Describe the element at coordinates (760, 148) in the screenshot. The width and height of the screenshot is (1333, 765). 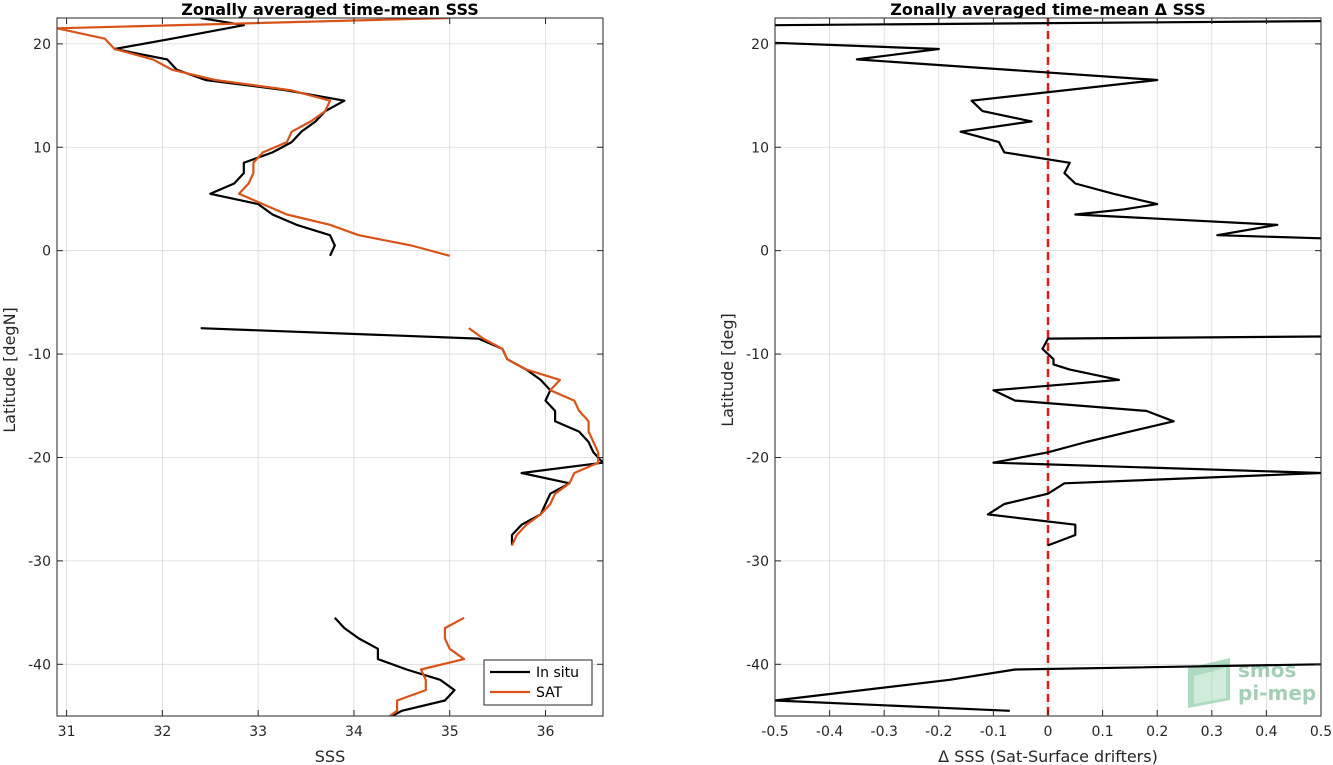
I see `right-ytick-label: 10` at that location.